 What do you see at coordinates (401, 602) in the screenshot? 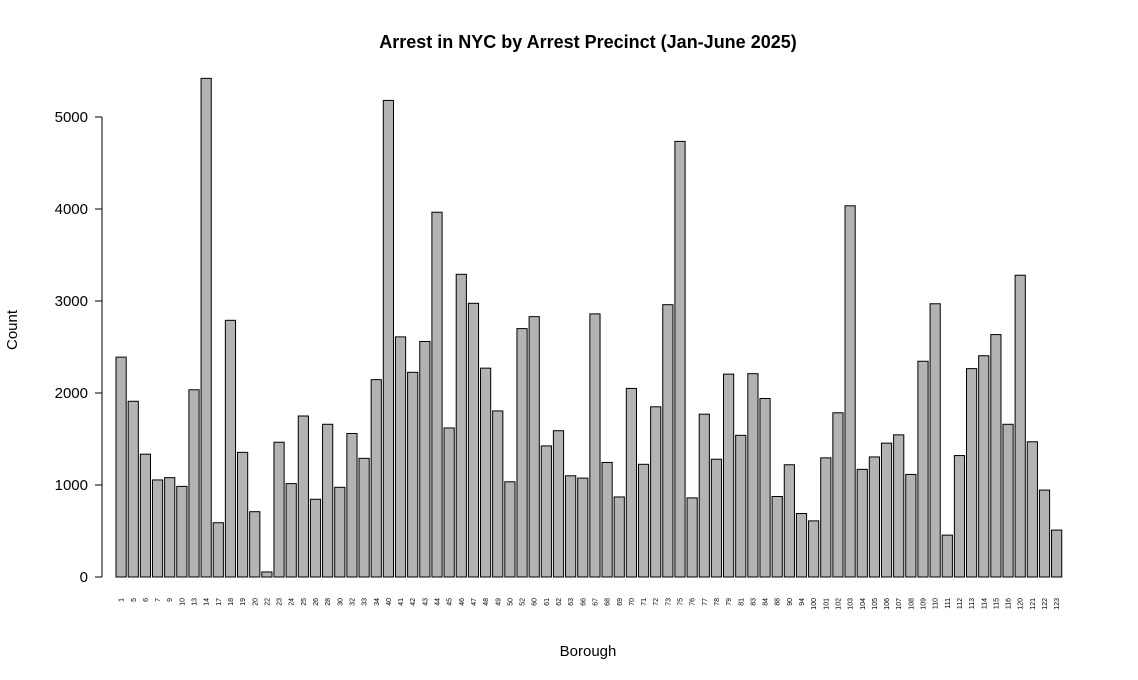
I see `x-tick-label: 41` at bounding box center [401, 602].